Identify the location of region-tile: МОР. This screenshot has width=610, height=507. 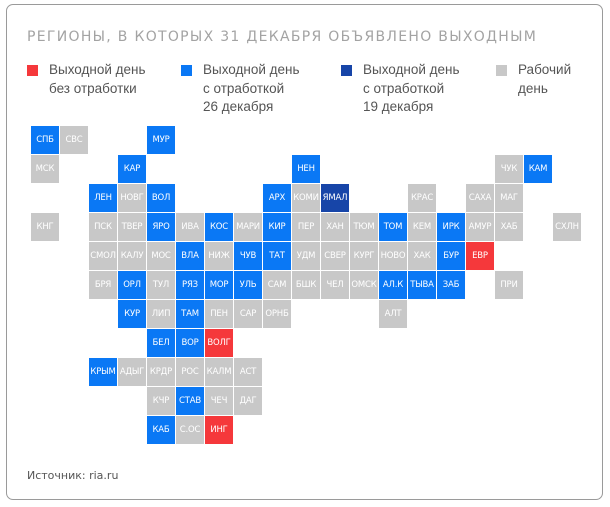
(219, 285).